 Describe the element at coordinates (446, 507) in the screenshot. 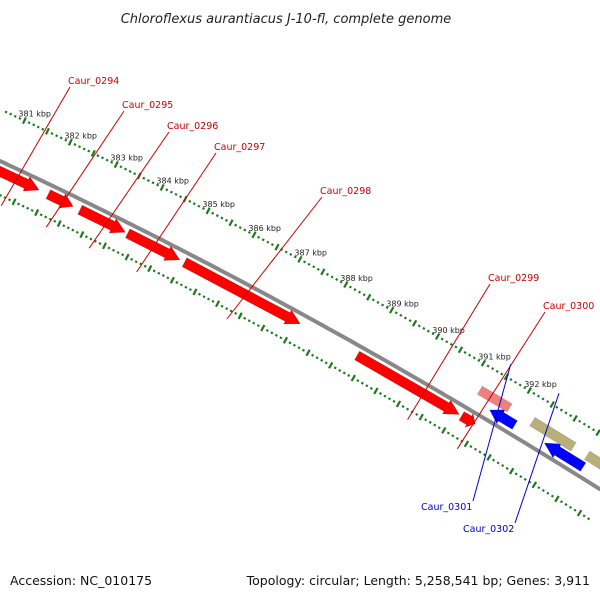

I see `gene-label: Caur_0301` at that location.